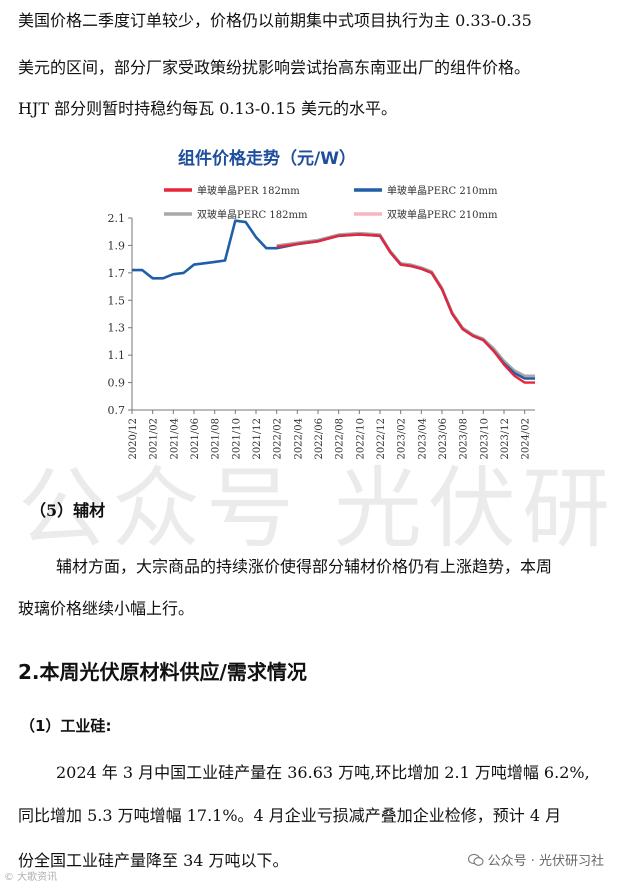 The height and width of the screenshot is (888, 624). What do you see at coordinates (68, 510) in the screenshot?
I see `subheading-auxiliary: （5）辅材` at bounding box center [68, 510].